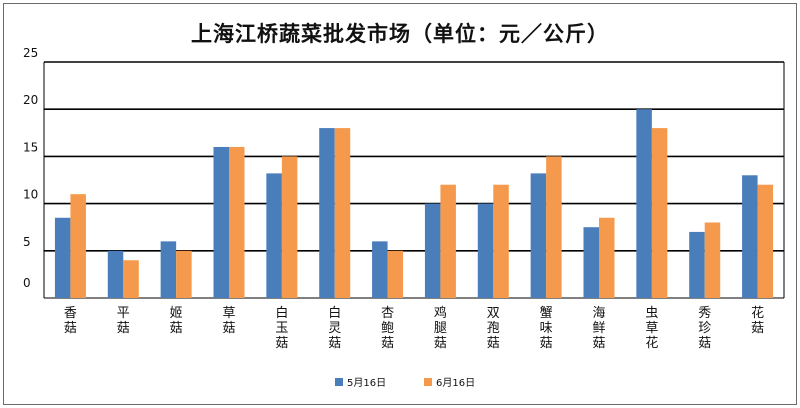  Describe the element at coordinates (493, 328) in the screenshot. I see `x-category-label: 双孢菇` at that location.